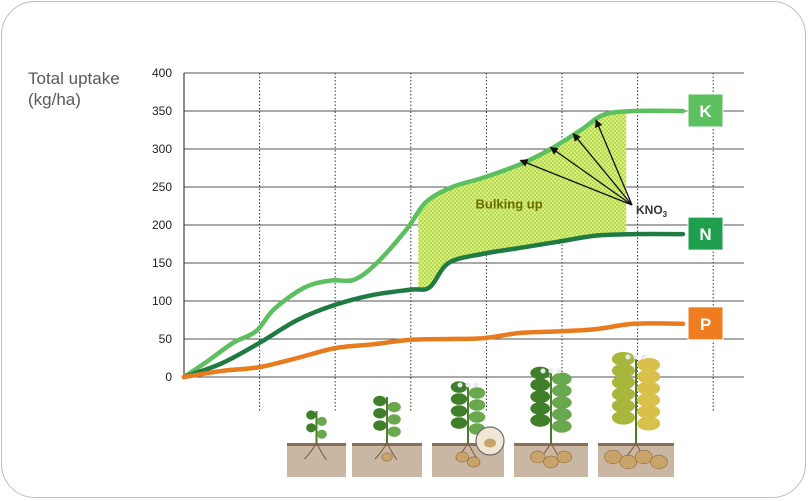 The height and width of the screenshot is (501, 809). Describe the element at coordinates (433, 350) in the screenshot. I see `series-line-P` at that location.